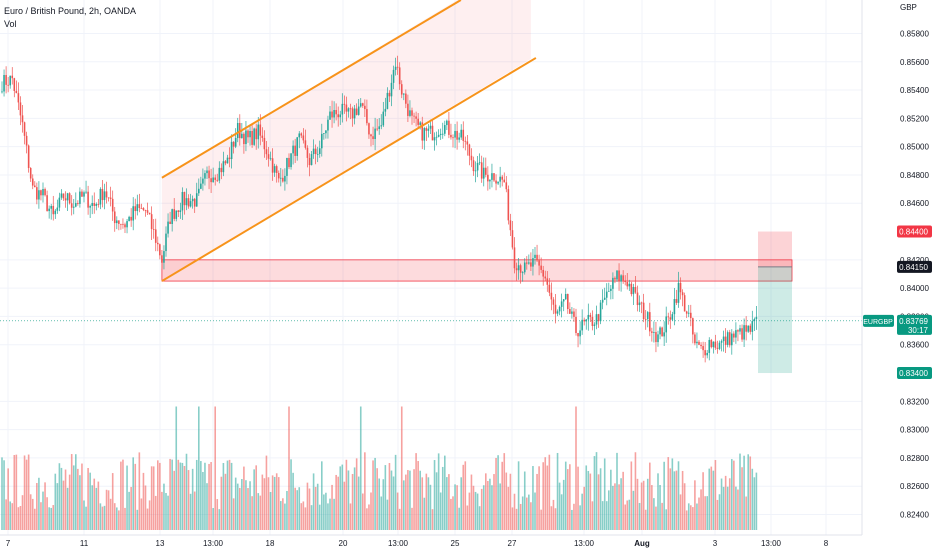 This screenshot has height=550, width=932. Describe the element at coordinates (70, 11) in the screenshot. I see `symbol-title: Euro / British Pound, 2h, OANDA` at that location.